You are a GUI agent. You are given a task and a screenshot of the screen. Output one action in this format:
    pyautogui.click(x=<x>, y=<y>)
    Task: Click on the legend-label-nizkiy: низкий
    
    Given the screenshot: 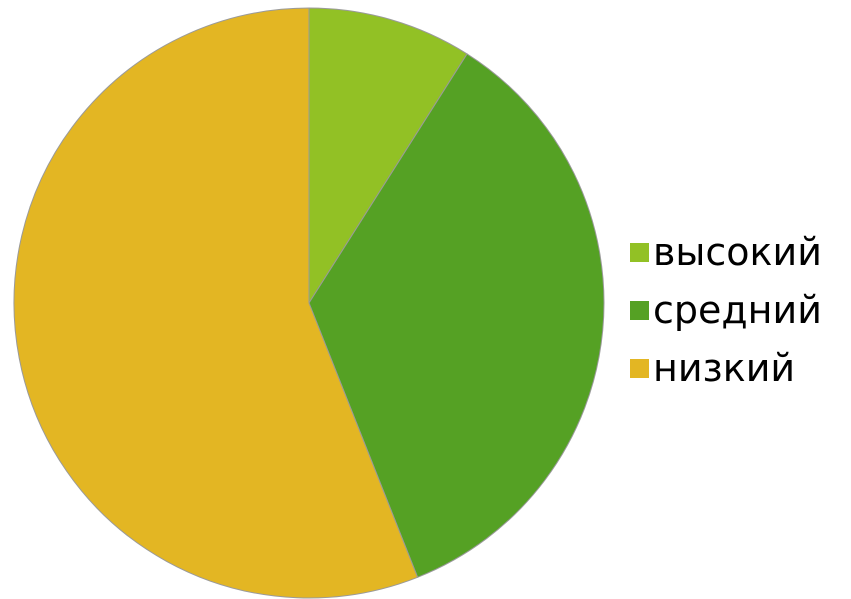 What is the action you would take?
    pyautogui.click(x=724, y=368)
    